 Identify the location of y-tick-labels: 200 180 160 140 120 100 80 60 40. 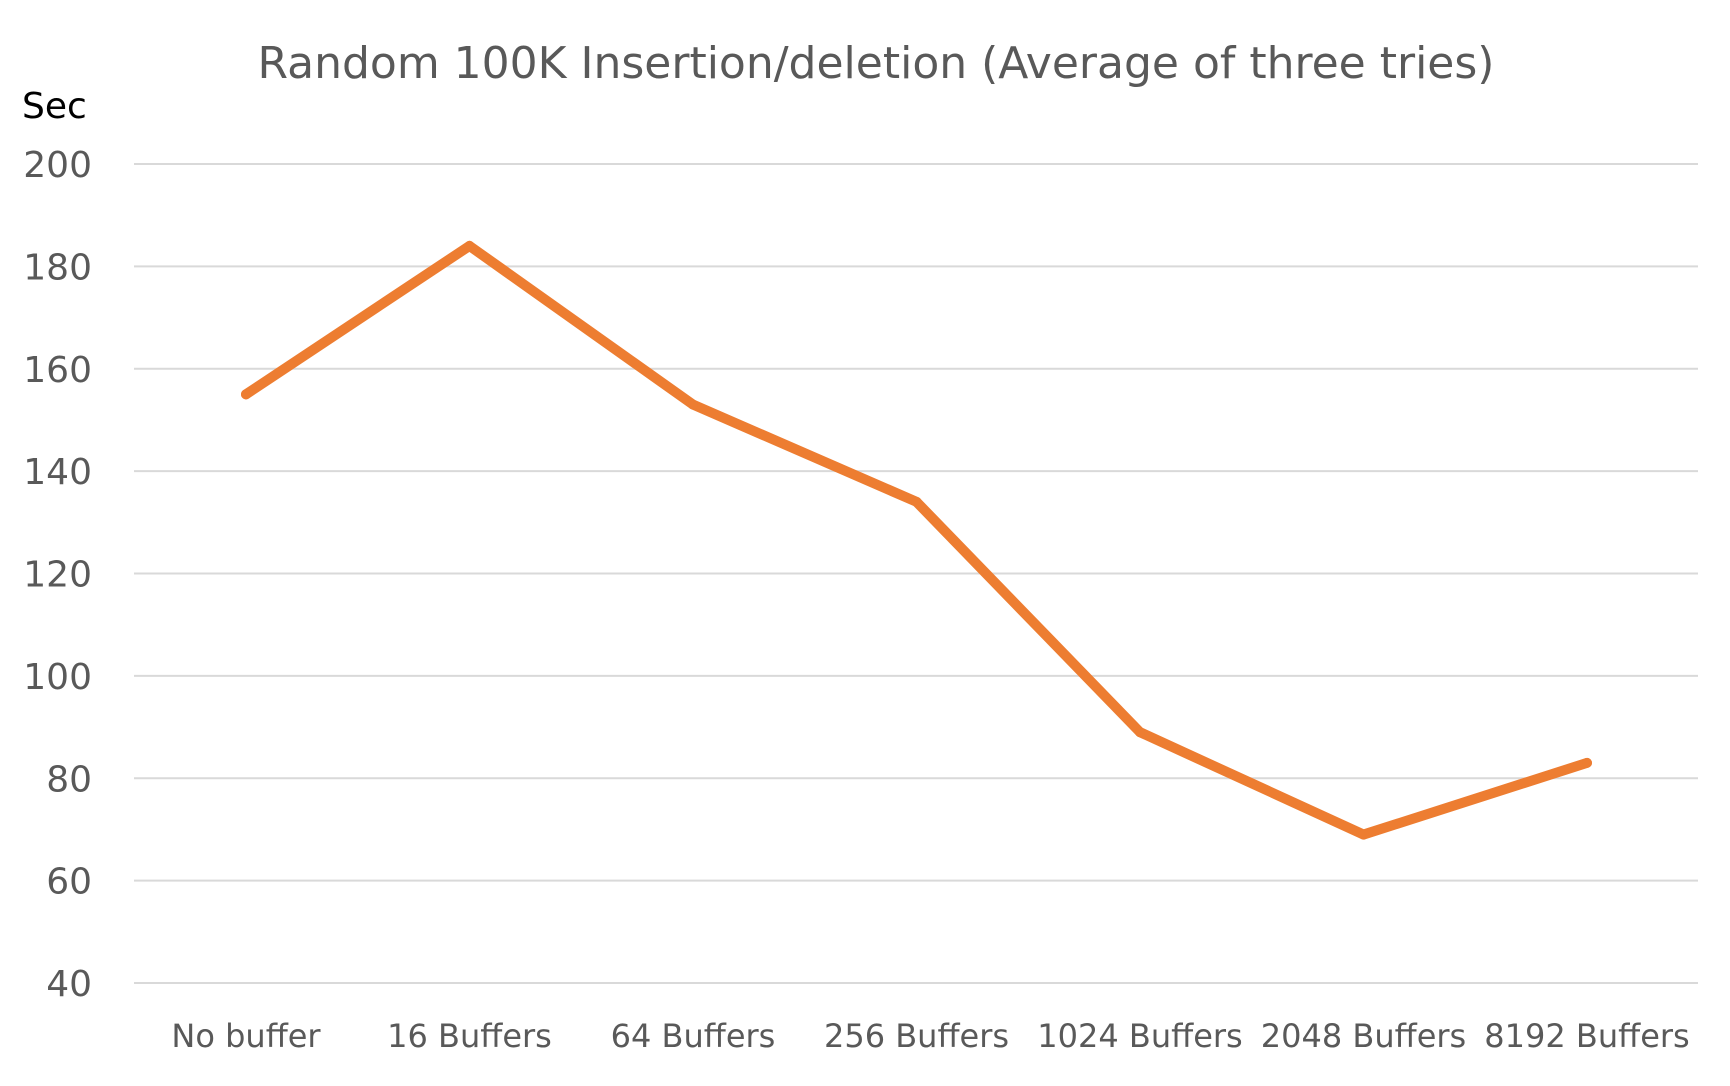
(57, 575).